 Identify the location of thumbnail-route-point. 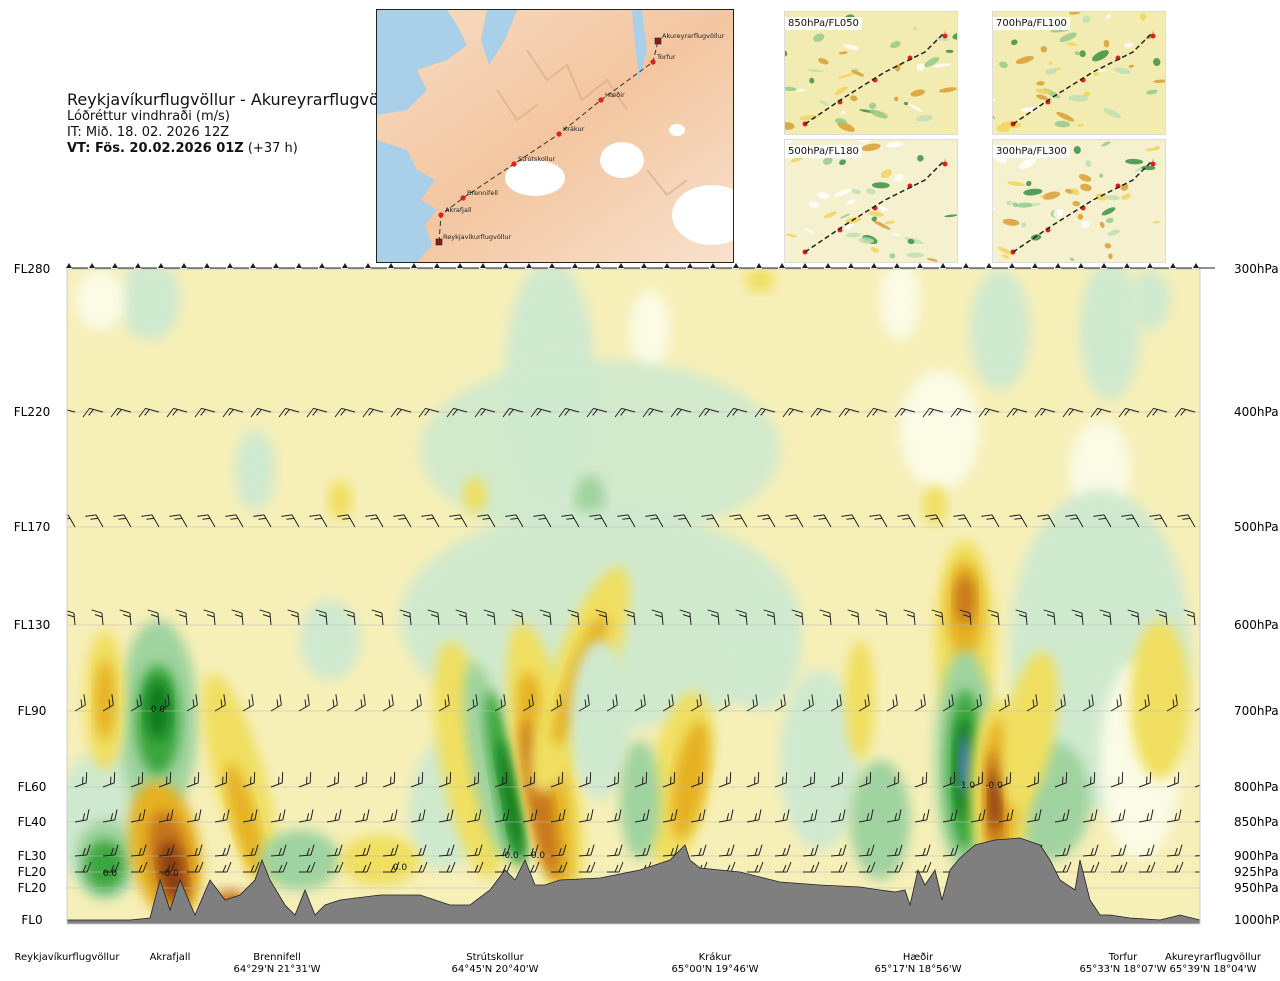
(1153, 164).